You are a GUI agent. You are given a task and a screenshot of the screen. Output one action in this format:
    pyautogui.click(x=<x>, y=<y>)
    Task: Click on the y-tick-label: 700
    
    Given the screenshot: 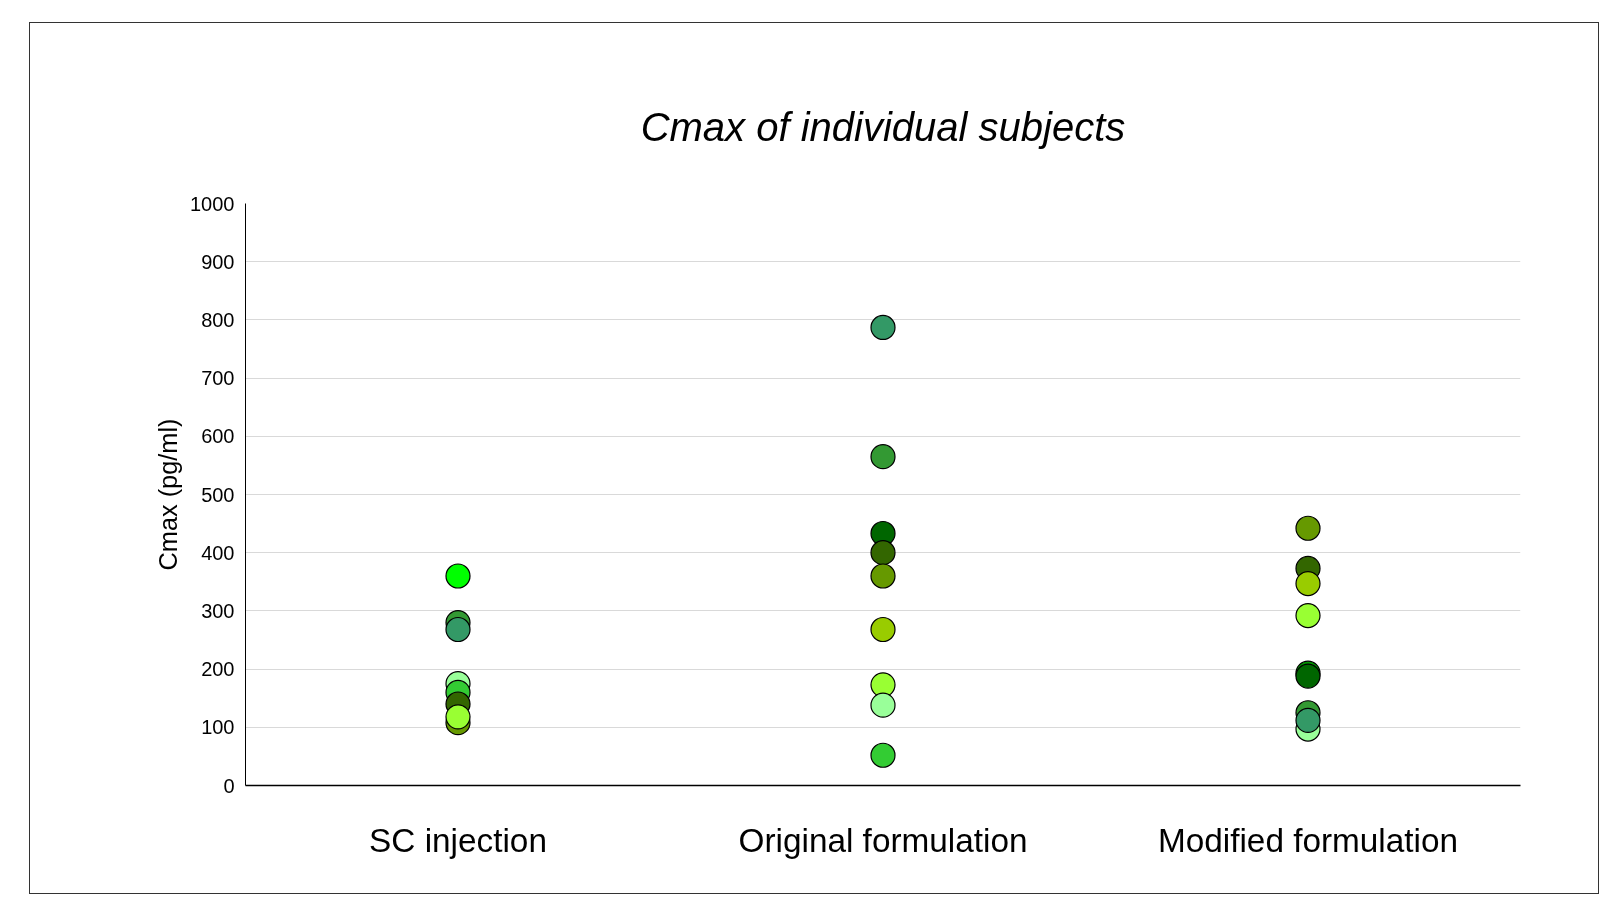 What is the action you would take?
    pyautogui.click(x=218, y=378)
    